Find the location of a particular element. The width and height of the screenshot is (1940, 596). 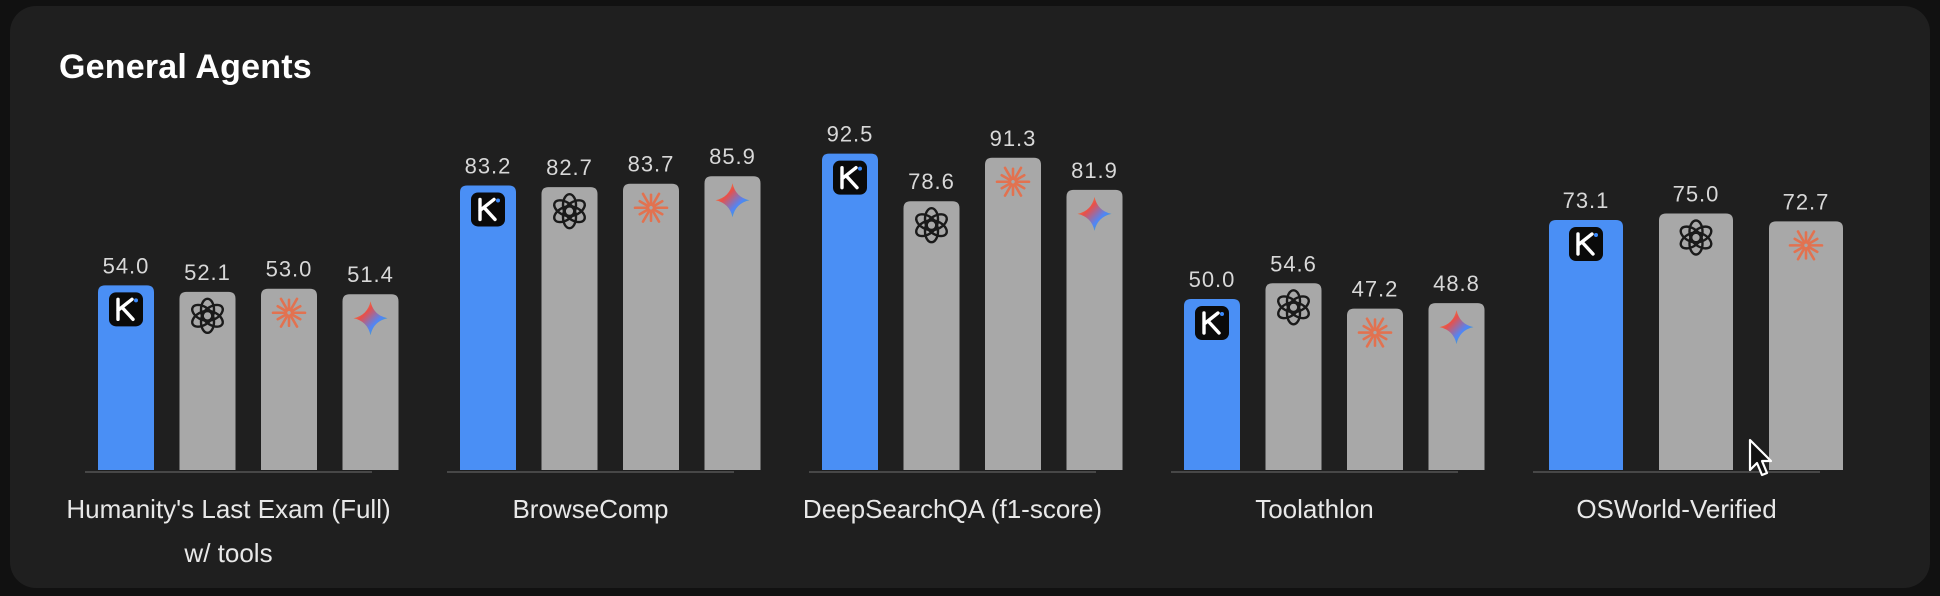

category-label: OSWorld-Verified is located at coordinates (1676, 509).